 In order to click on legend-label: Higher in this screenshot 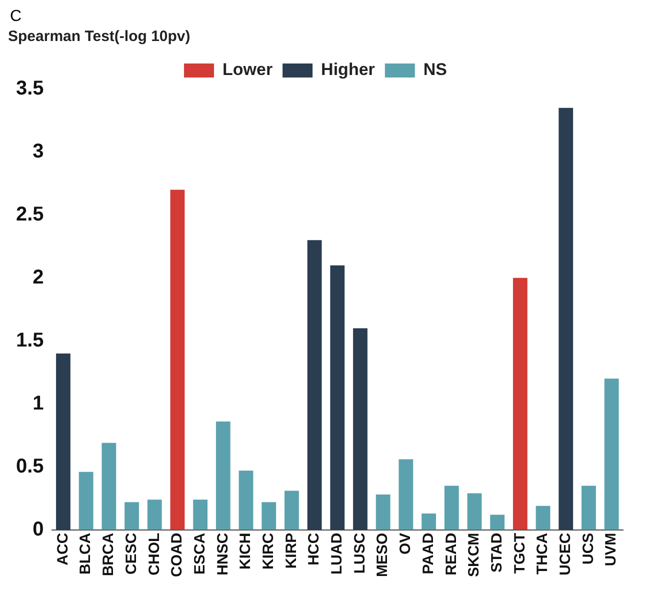, I will do `click(348, 70)`.